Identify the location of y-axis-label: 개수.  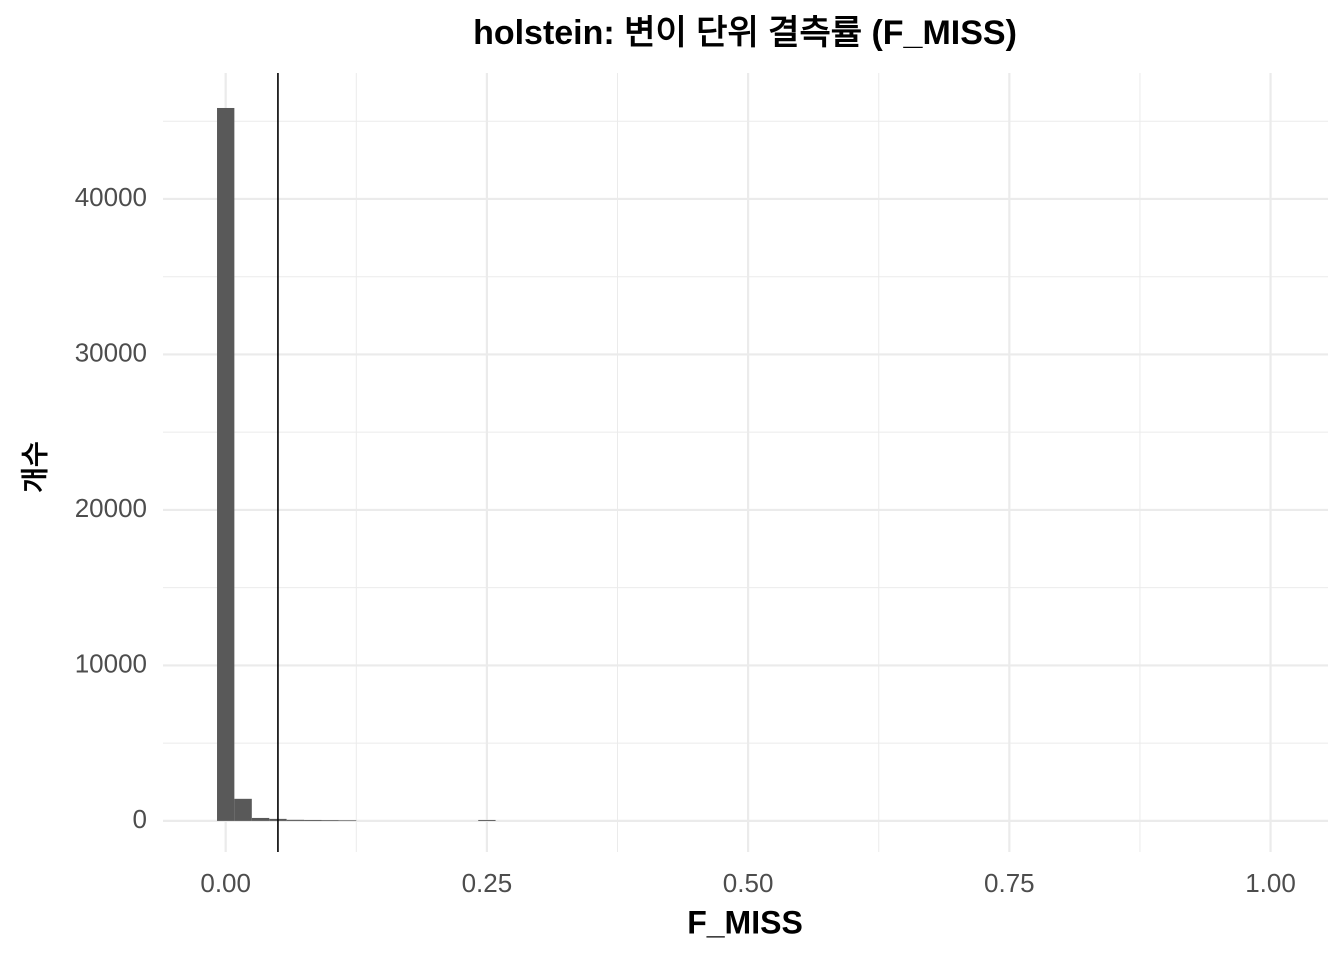
(34, 467).